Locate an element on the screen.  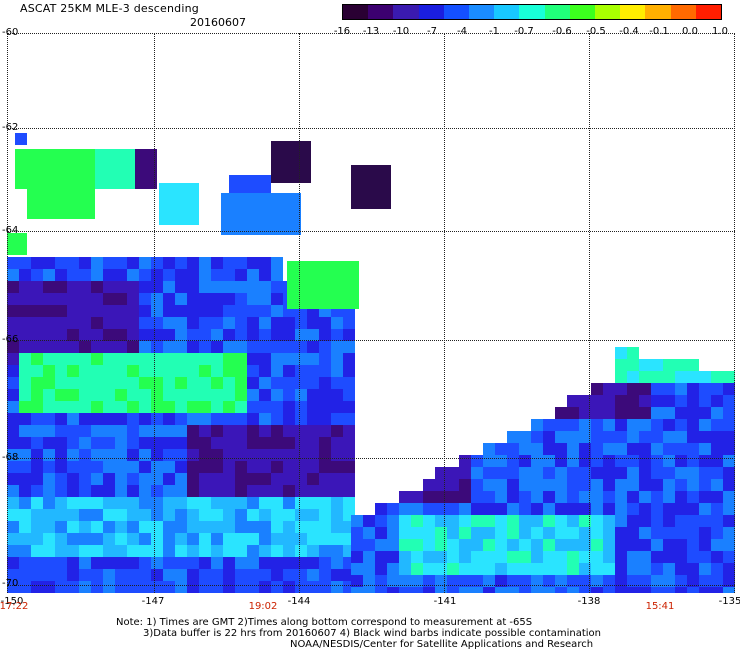
time-label: 15:41 is located at coordinates (660, 606).